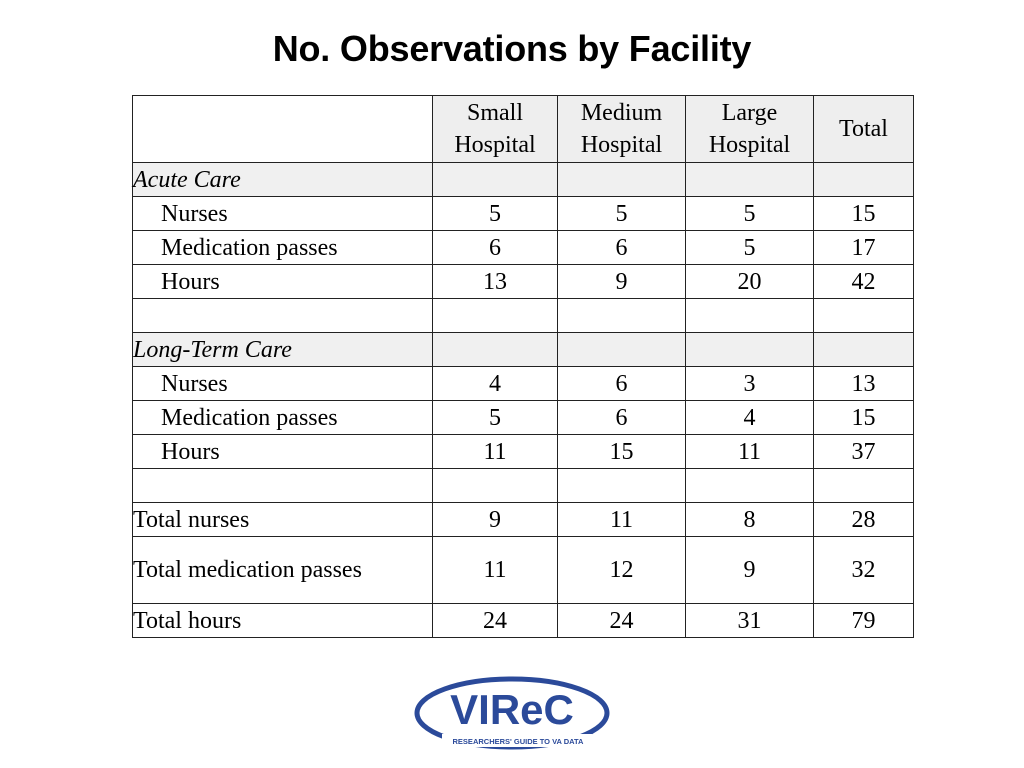 This screenshot has width=1024, height=768. Describe the element at coordinates (749, 383) in the screenshot. I see `cell-value: 3` at that location.